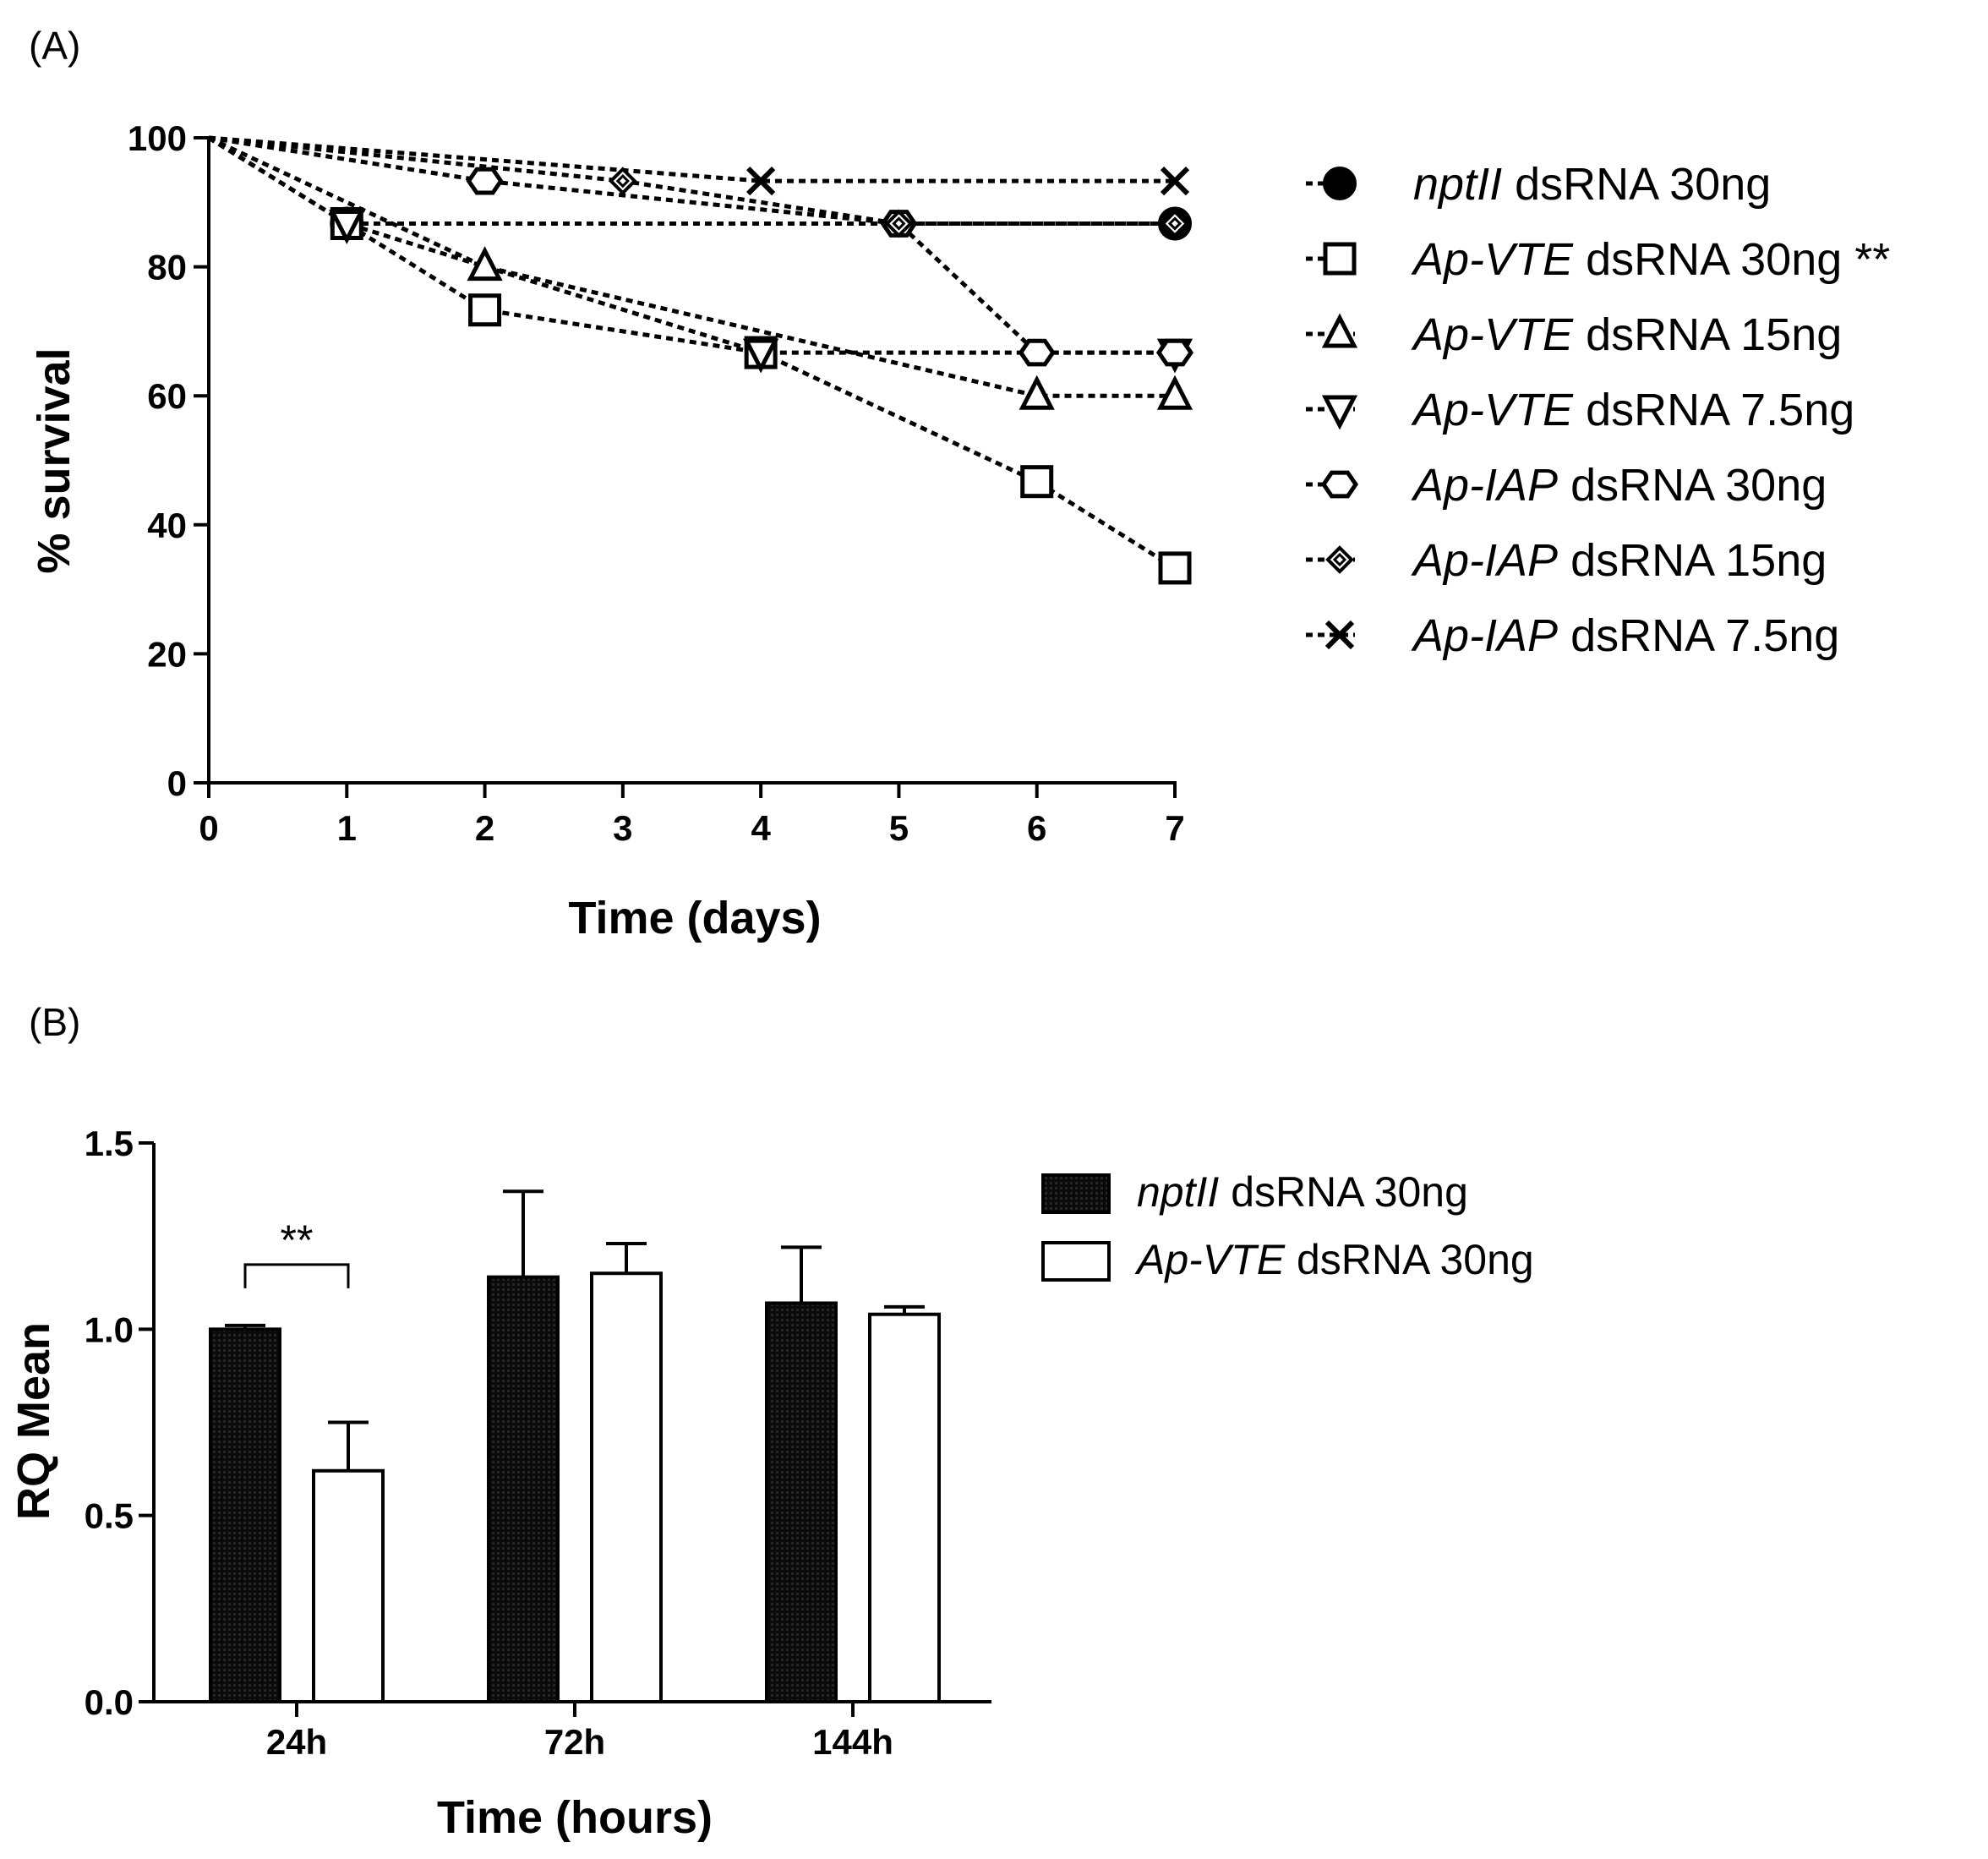 Image resolution: width=1988 pixels, height=1859 pixels. I want to click on y-tick-label-b: 0.0, so click(109, 1702).